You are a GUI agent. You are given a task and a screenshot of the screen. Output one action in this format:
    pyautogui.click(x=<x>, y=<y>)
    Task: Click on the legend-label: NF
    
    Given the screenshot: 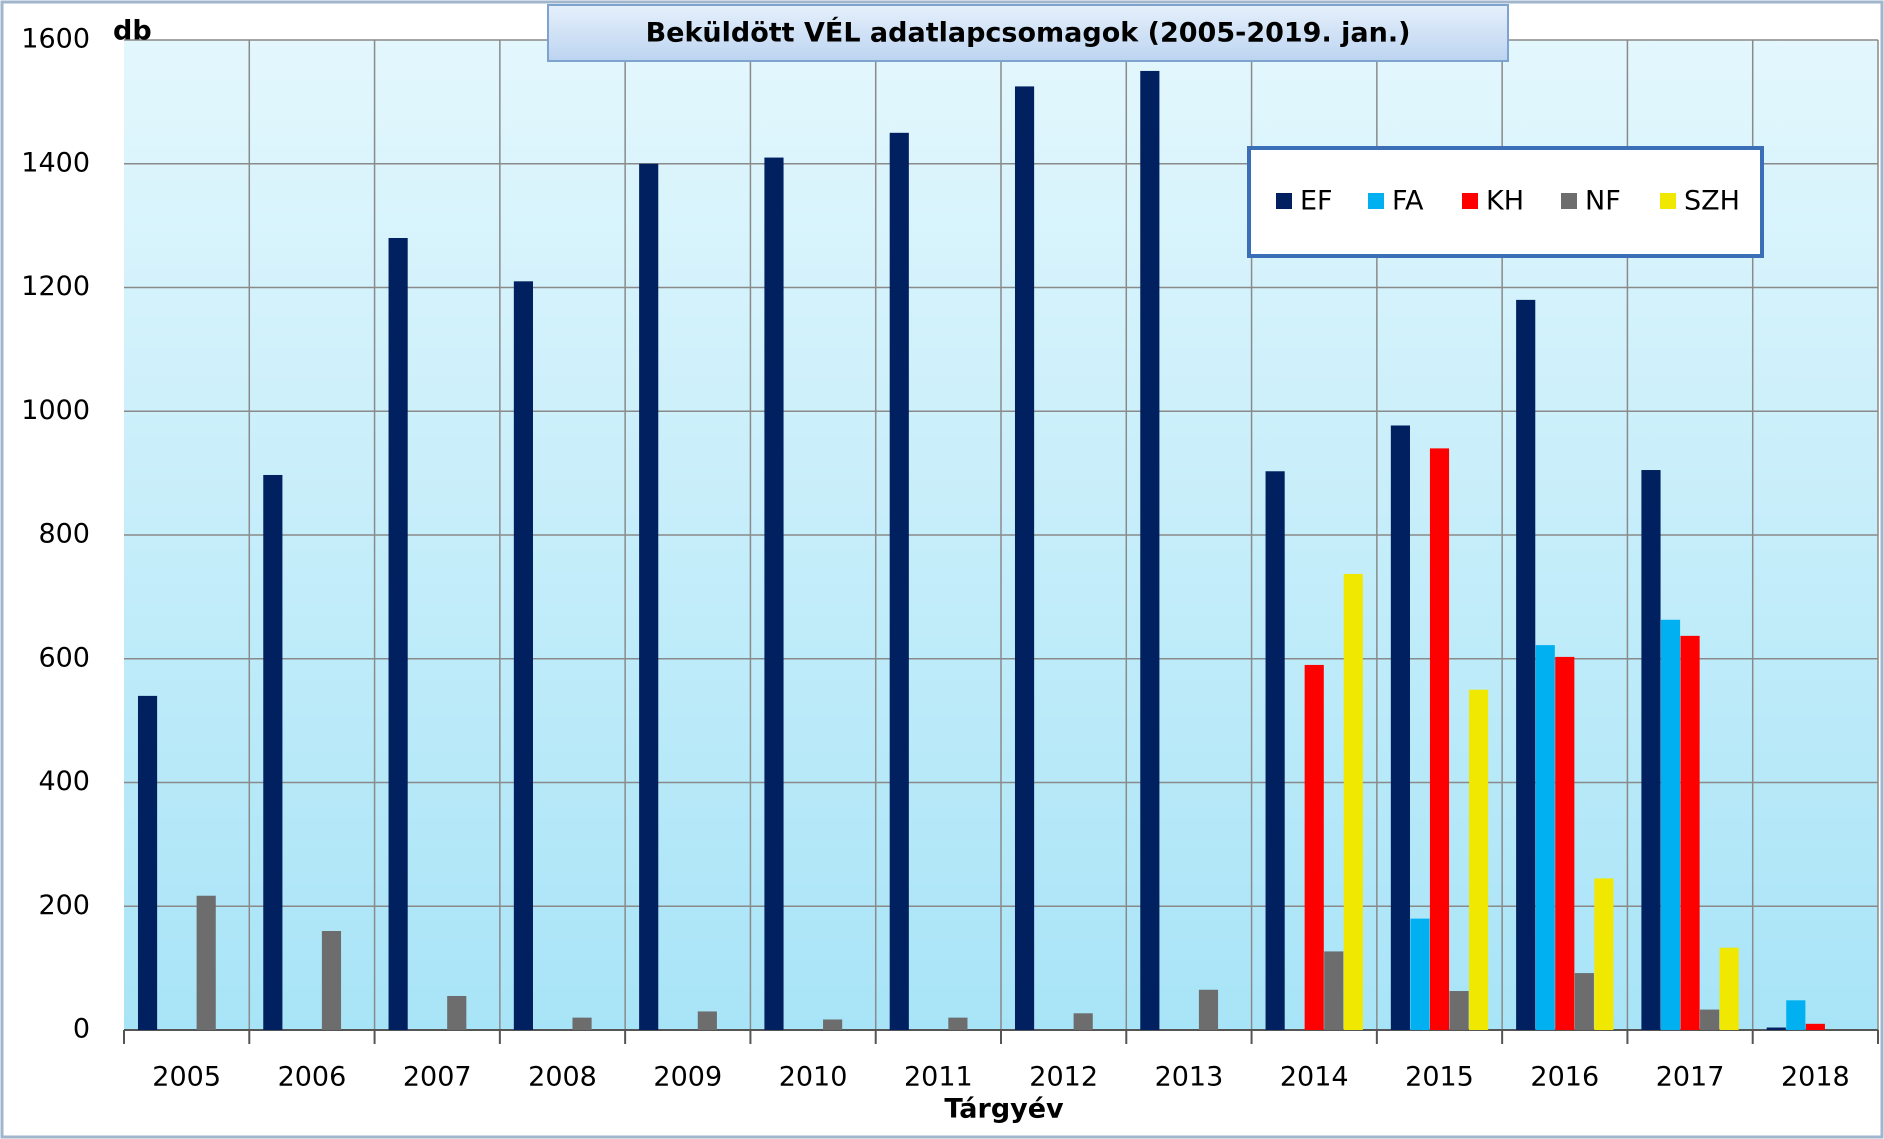 What is the action you would take?
    pyautogui.click(x=1603, y=201)
    